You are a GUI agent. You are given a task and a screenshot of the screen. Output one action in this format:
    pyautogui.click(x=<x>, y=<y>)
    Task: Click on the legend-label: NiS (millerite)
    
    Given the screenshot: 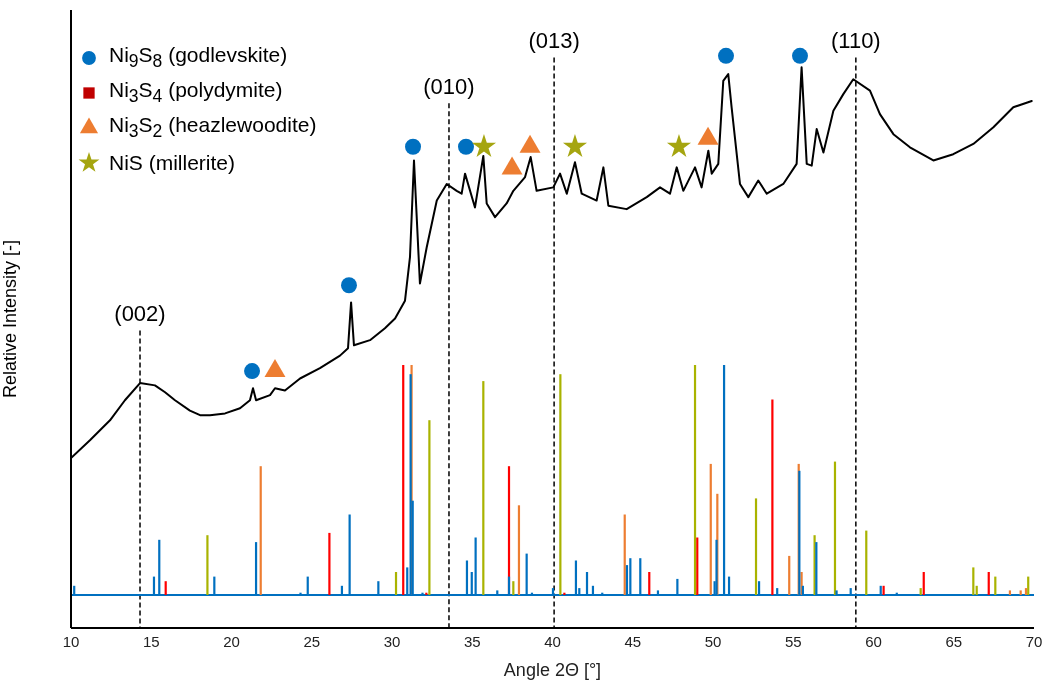 What is the action you would take?
    pyautogui.click(x=172, y=162)
    